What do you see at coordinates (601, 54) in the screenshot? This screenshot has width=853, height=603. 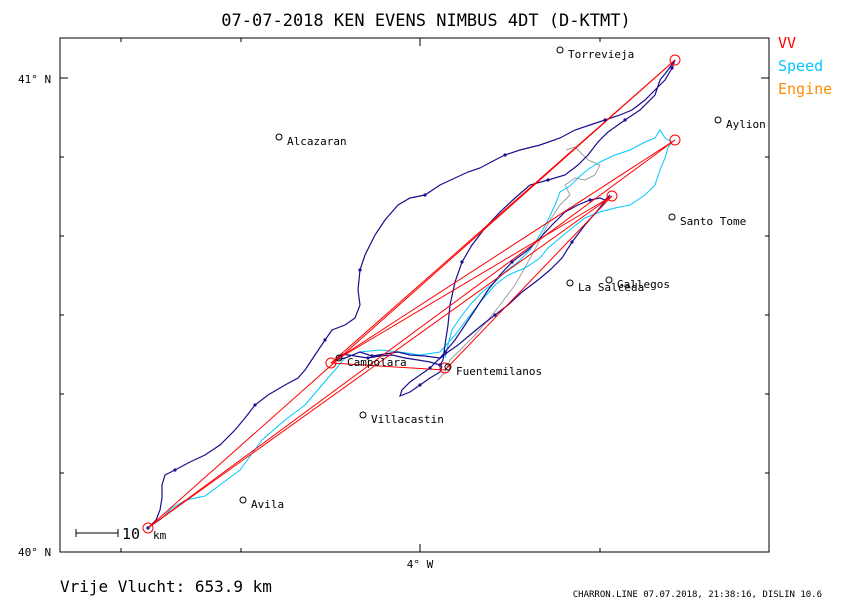 I see `place-label: Torrevieja` at bounding box center [601, 54].